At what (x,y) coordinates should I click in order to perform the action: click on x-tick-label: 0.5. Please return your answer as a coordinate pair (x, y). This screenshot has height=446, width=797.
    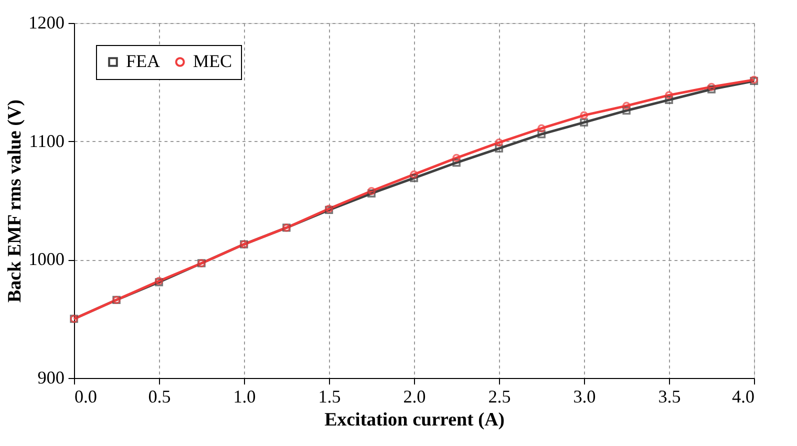
    Looking at the image, I should click on (159, 396).